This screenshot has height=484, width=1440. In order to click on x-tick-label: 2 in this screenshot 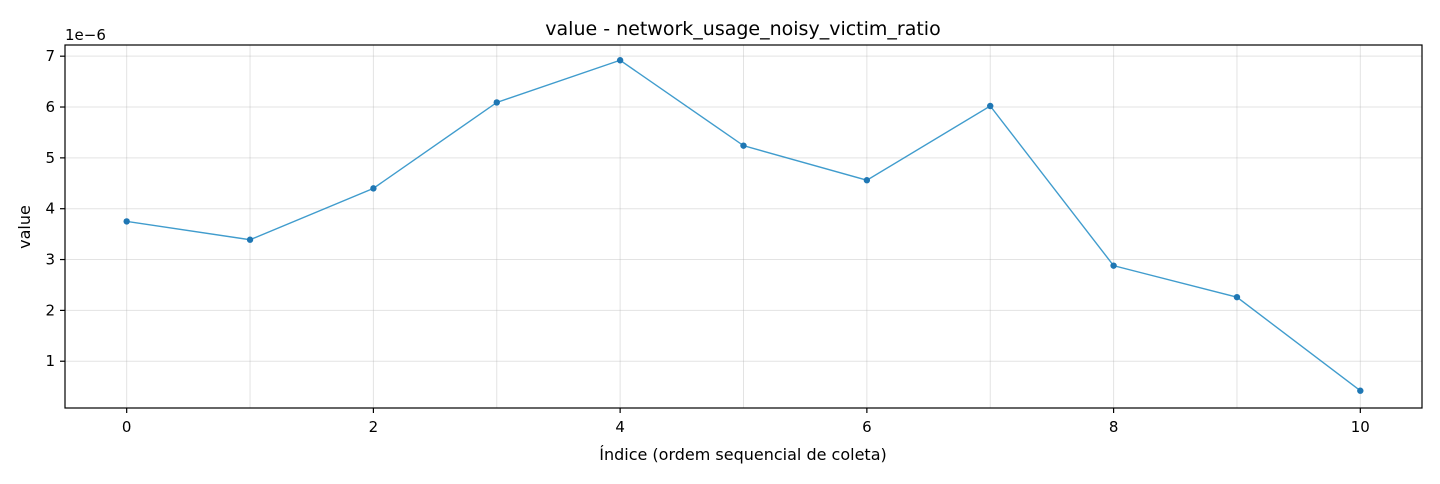, I will do `click(374, 427)`.